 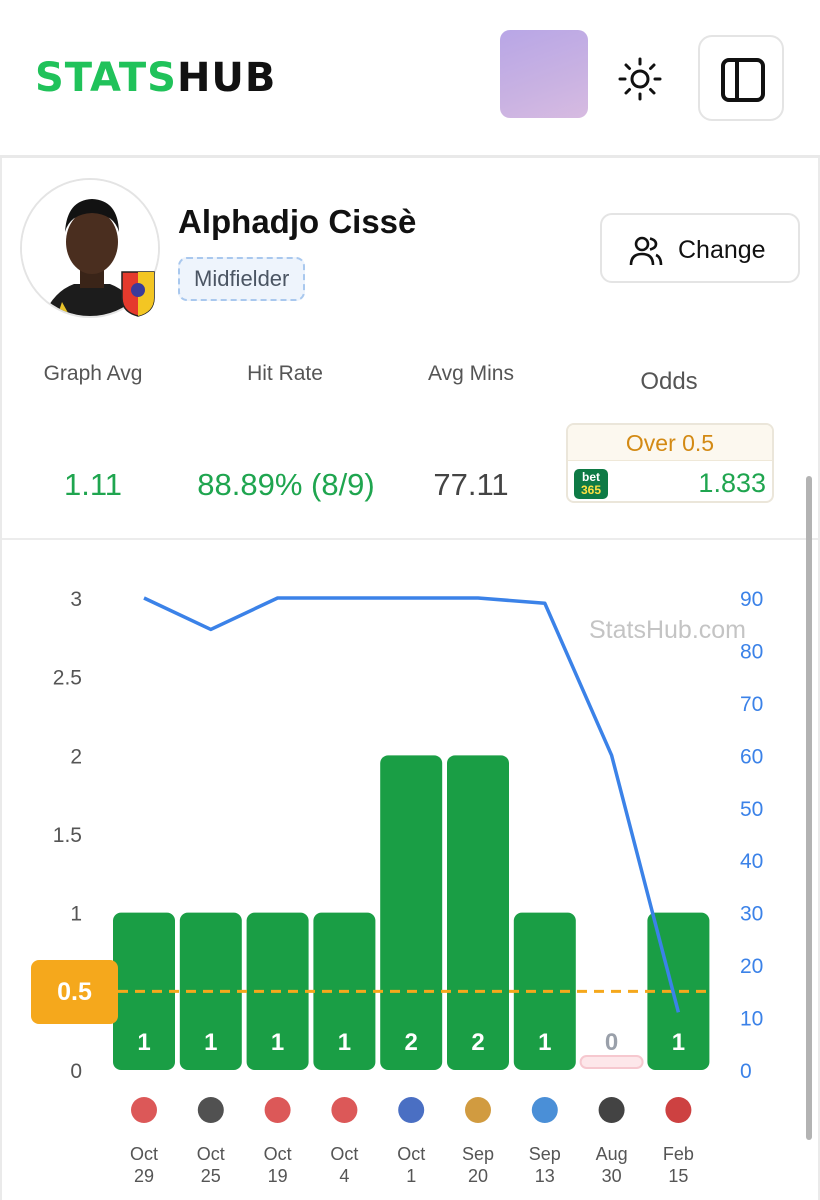 I want to click on x-tick-day: 1, so click(x=411, y=1176).